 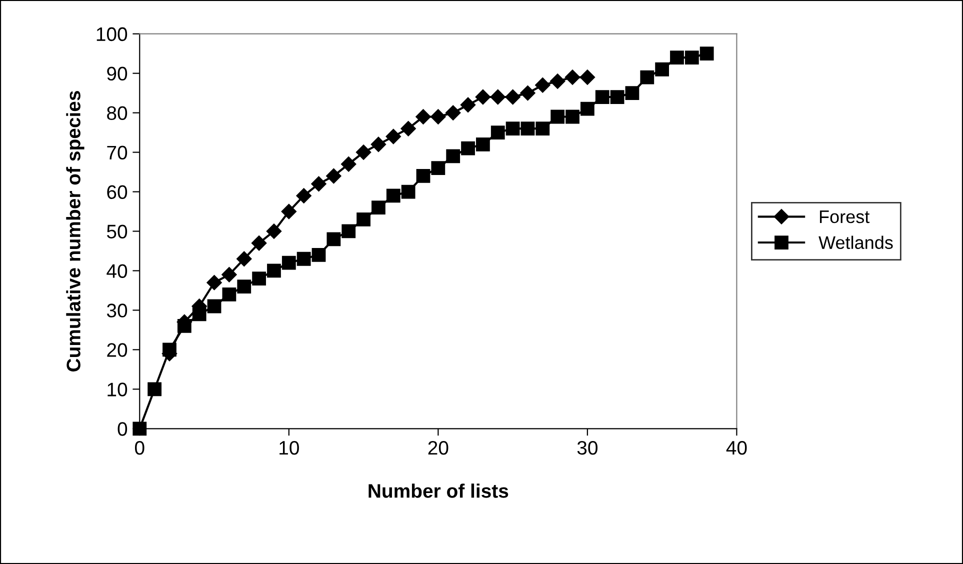 What do you see at coordinates (855, 243) in the screenshot?
I see `legend-label: Wetlands` at bounding box center [855, 243].